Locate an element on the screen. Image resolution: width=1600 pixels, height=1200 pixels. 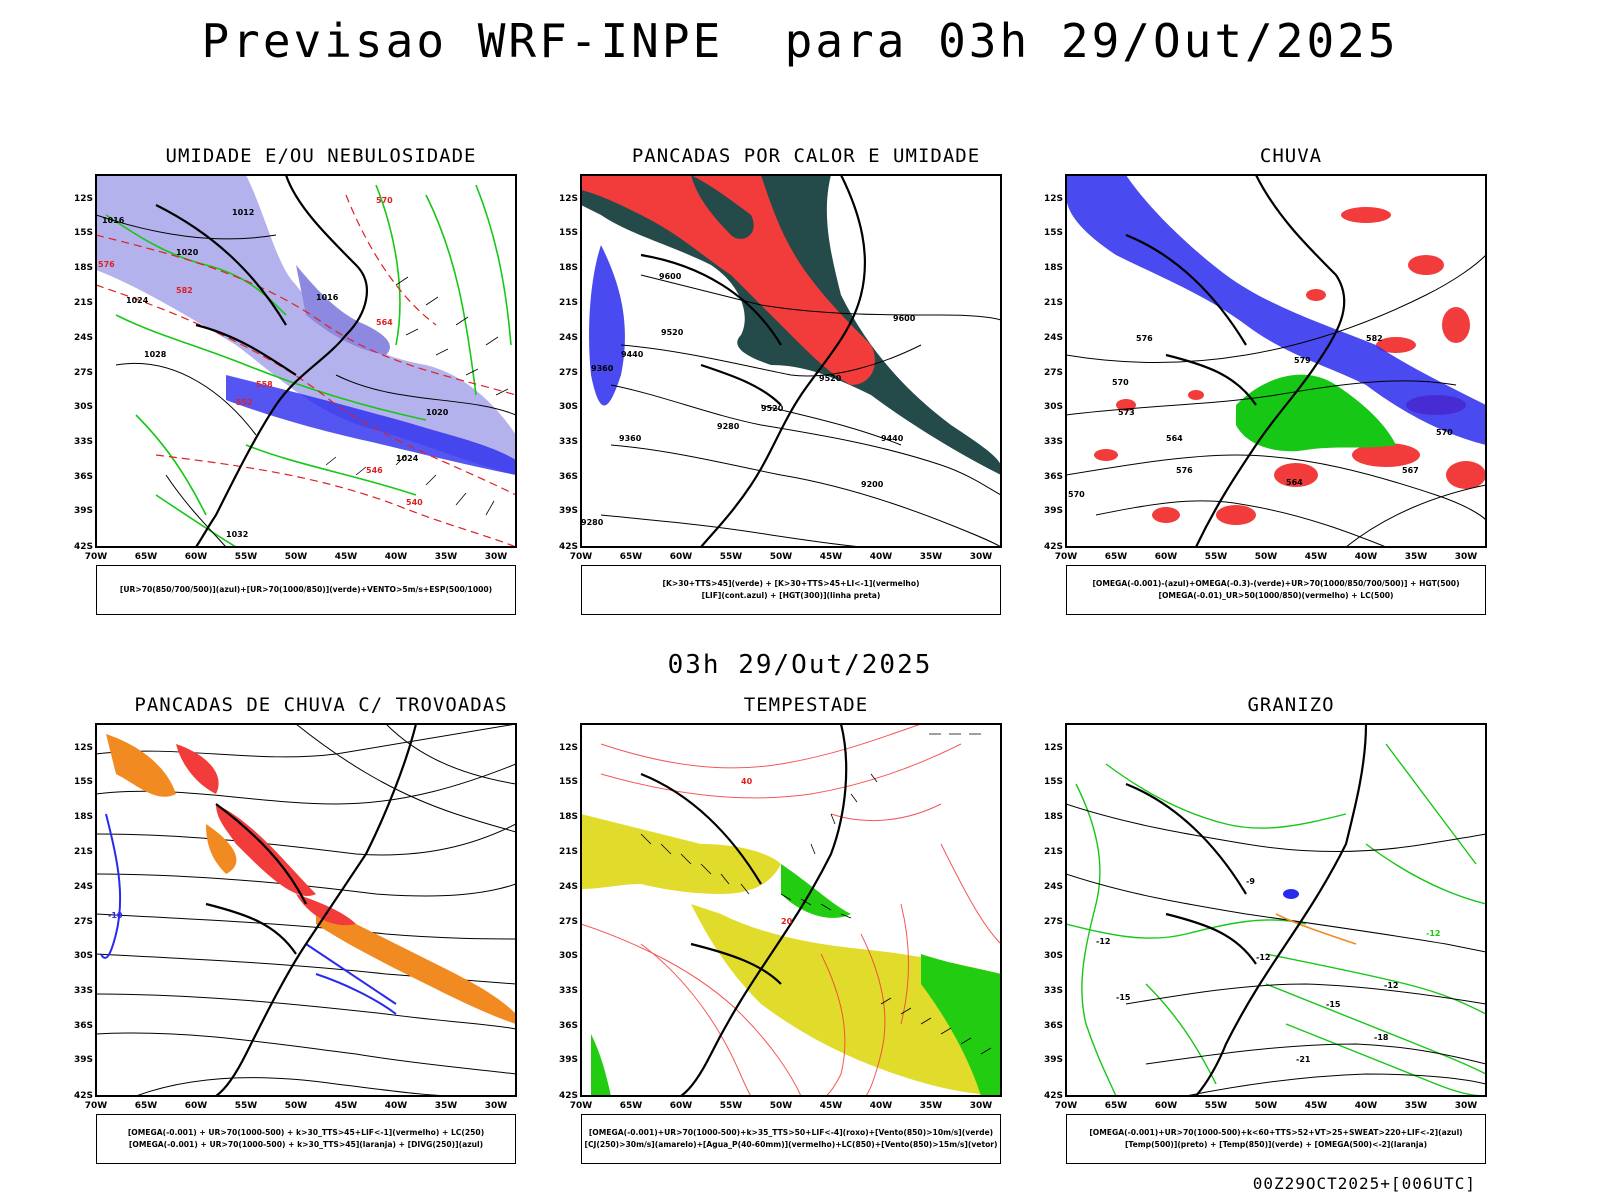
panel-tempestade: TEMPESTADE is located at coordinates (800, 944).